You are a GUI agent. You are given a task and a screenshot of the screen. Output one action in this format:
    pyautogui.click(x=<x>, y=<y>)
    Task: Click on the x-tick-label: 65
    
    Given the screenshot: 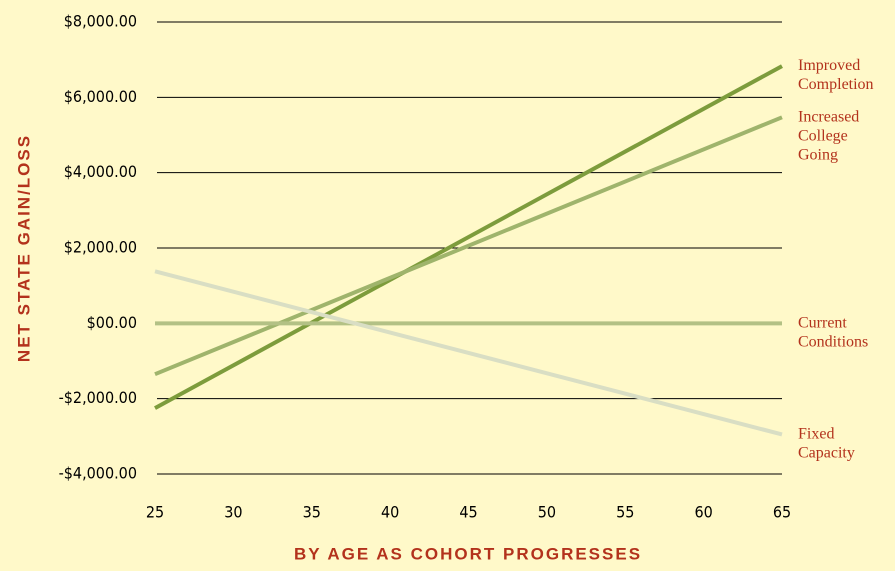 What is the action you would take?
    pyautogui.click(x=782, y=512)
    